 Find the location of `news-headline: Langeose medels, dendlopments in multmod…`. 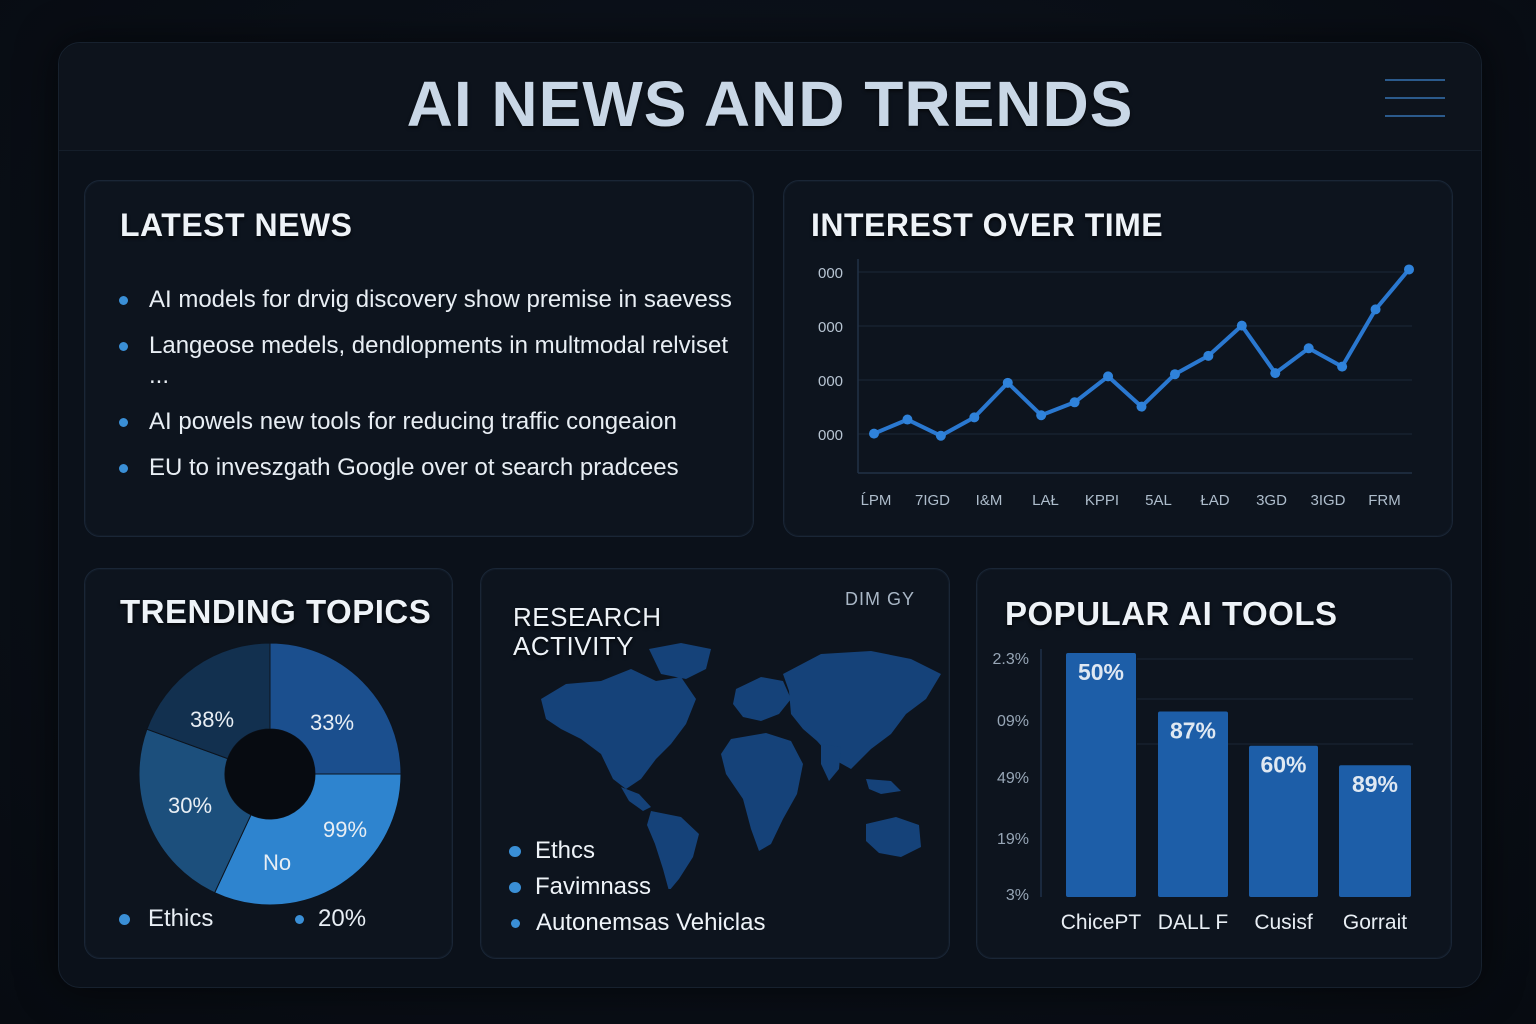

news-headline: Langeose medels, dendlopments in multmod… is located at coordinates (438, 360).